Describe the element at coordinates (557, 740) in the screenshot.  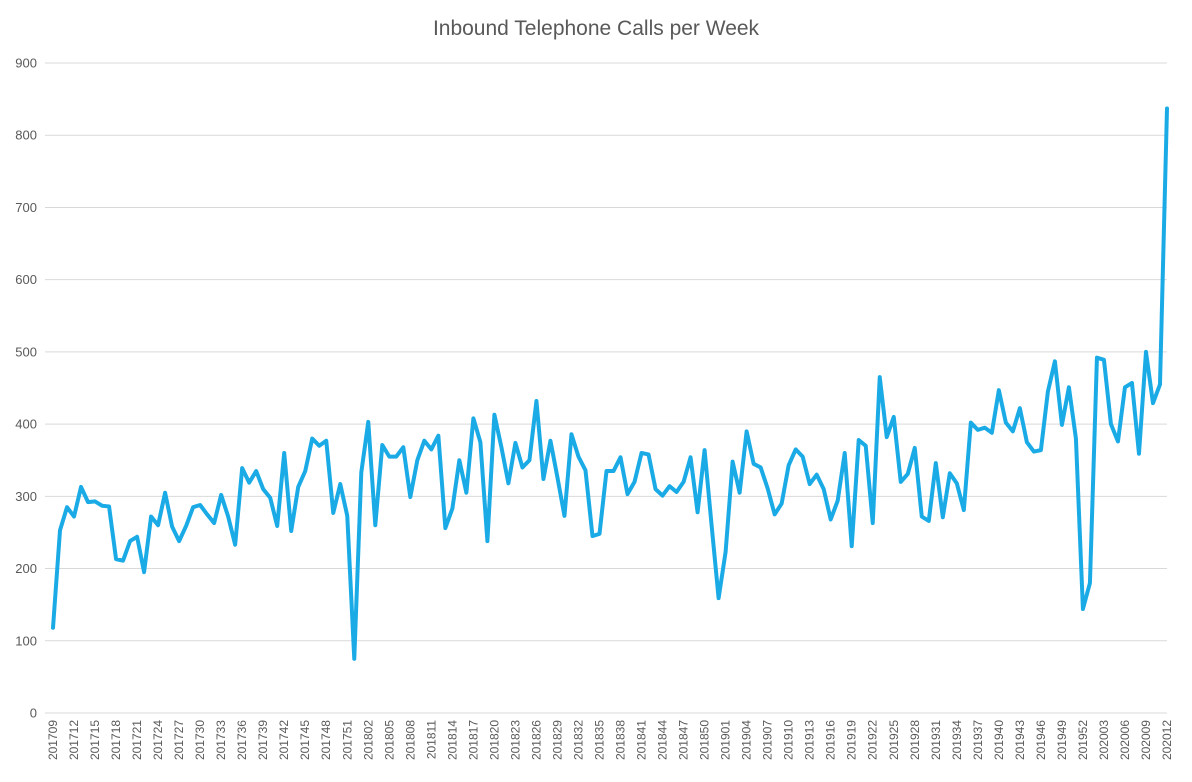
I see `x-tick-label: 201829` at that location.